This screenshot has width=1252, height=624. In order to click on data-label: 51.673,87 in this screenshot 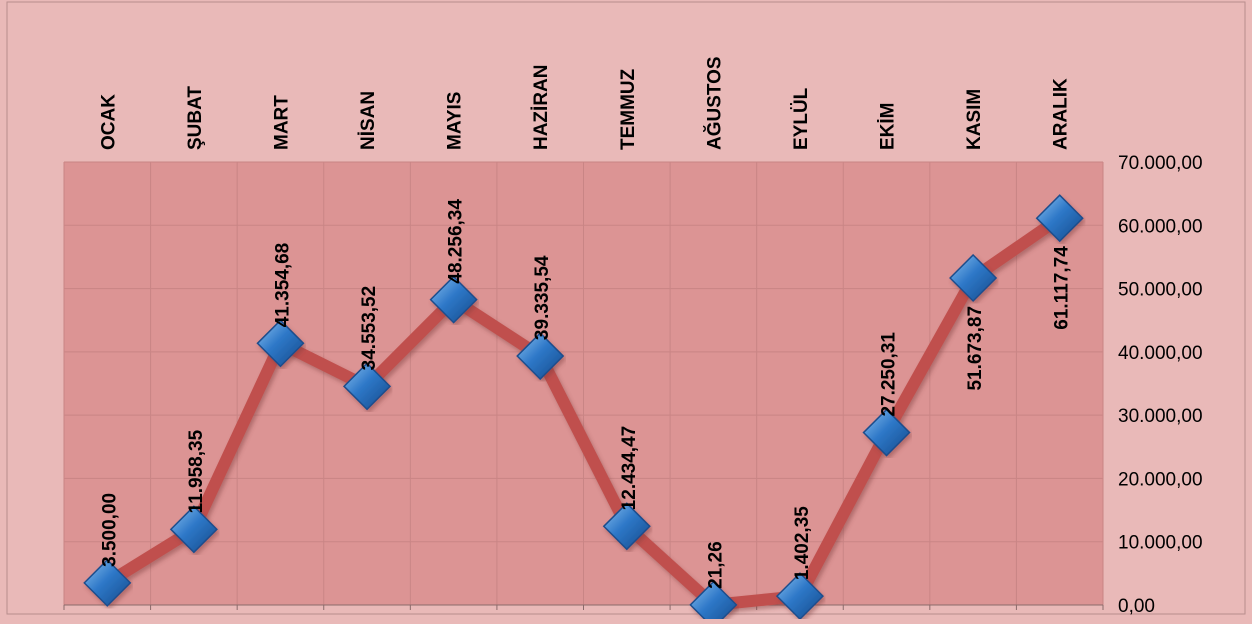, I will do `click(975, 348)`.